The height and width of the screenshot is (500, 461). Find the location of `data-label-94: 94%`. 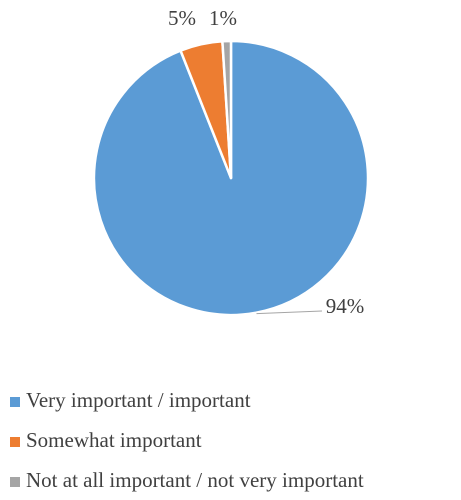

data-label-94: 94% is located at coordinates (345, 306).